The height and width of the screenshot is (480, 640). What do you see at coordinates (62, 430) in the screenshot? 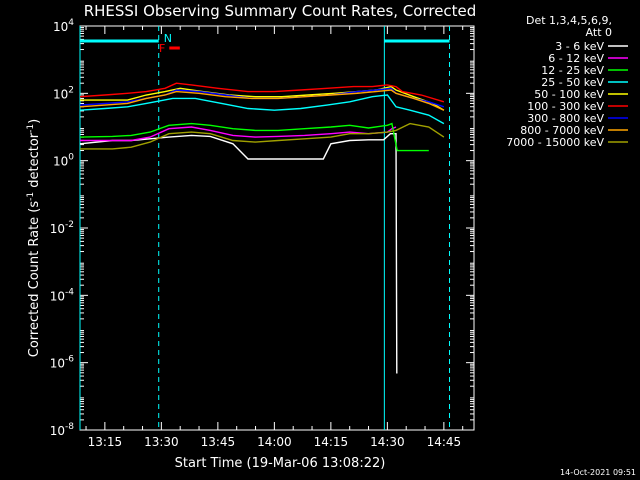
I see `y-tick-label: 10⁻⁸` at bounding box center [62, 430].